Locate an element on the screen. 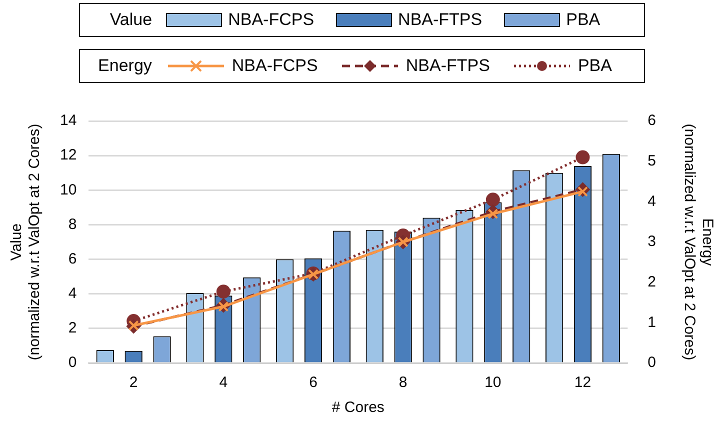  y2-tick-label: 0 is located at coordinates (652, 363).